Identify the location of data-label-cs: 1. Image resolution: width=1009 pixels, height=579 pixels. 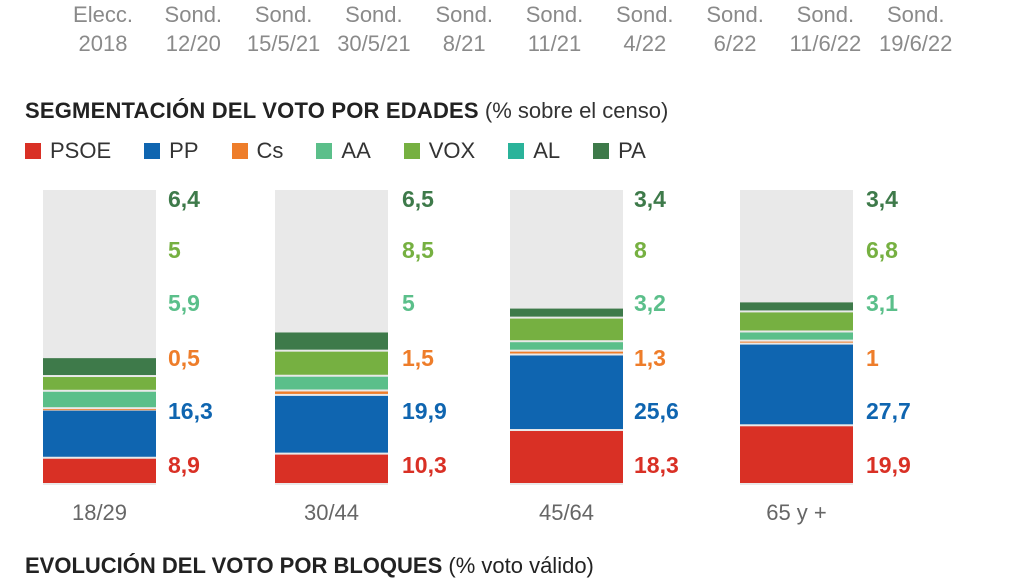
(872, 358).